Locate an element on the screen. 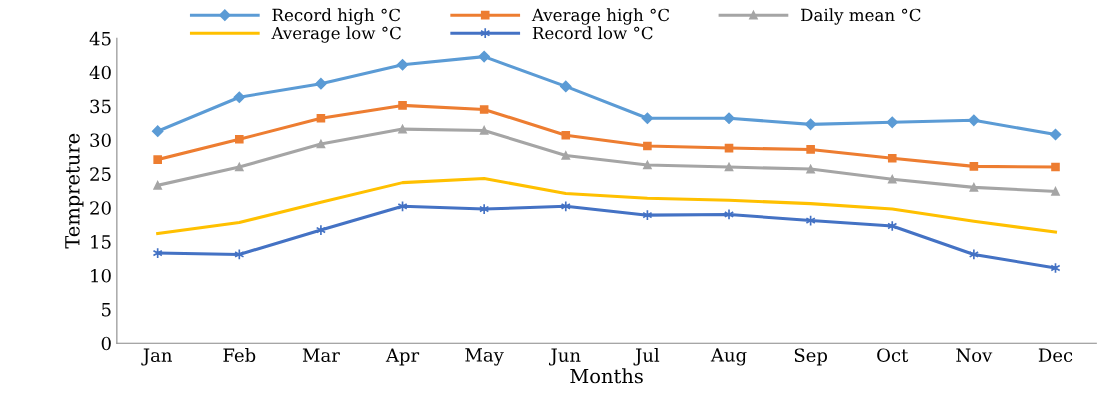  x-tick-label: Feb is located at coordinates (239, 355).